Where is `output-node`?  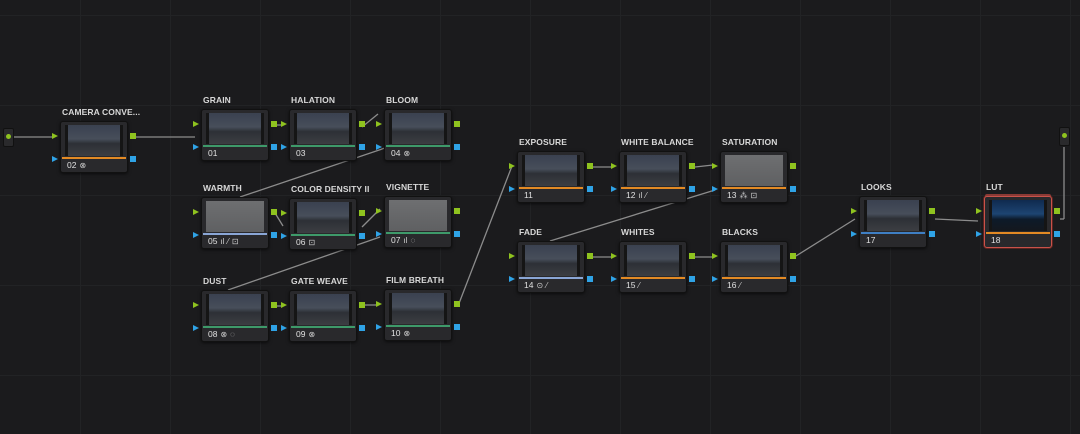
output-node is located at coordinates (1064, 136).